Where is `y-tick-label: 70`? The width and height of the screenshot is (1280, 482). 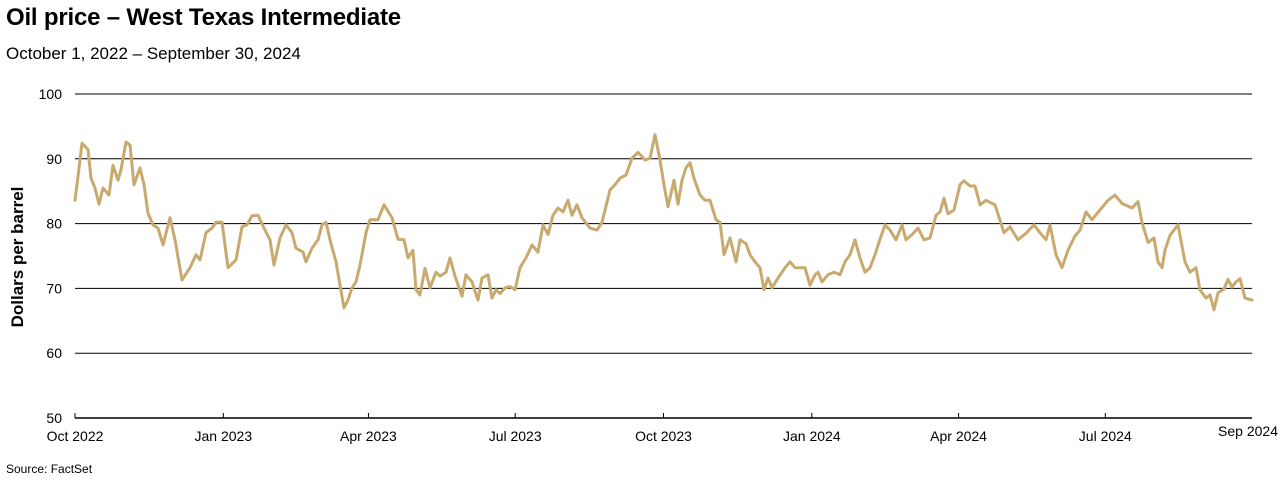 y-tick-label: 70 is located at coordinates (54, 288).